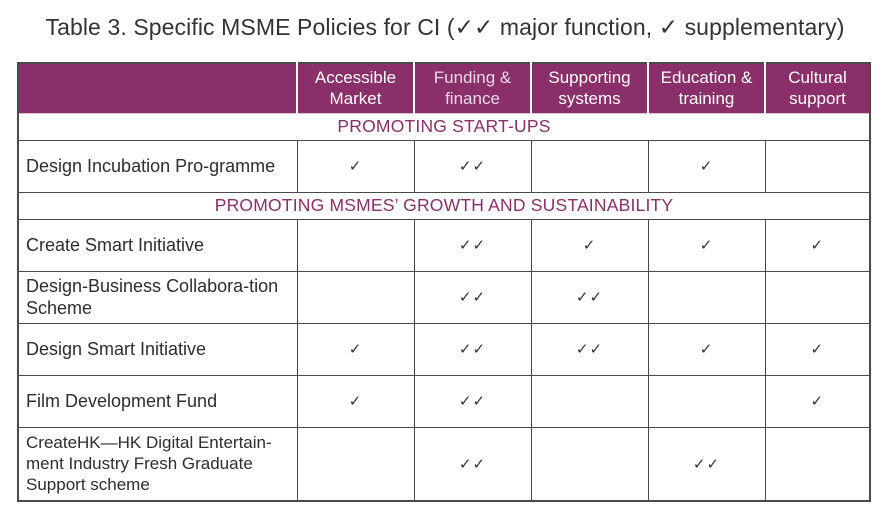  I want to click on table-row: Design Smart Initiative ✓ ✓✓ ✓✓ ✓ ✓, so click(444, 349).